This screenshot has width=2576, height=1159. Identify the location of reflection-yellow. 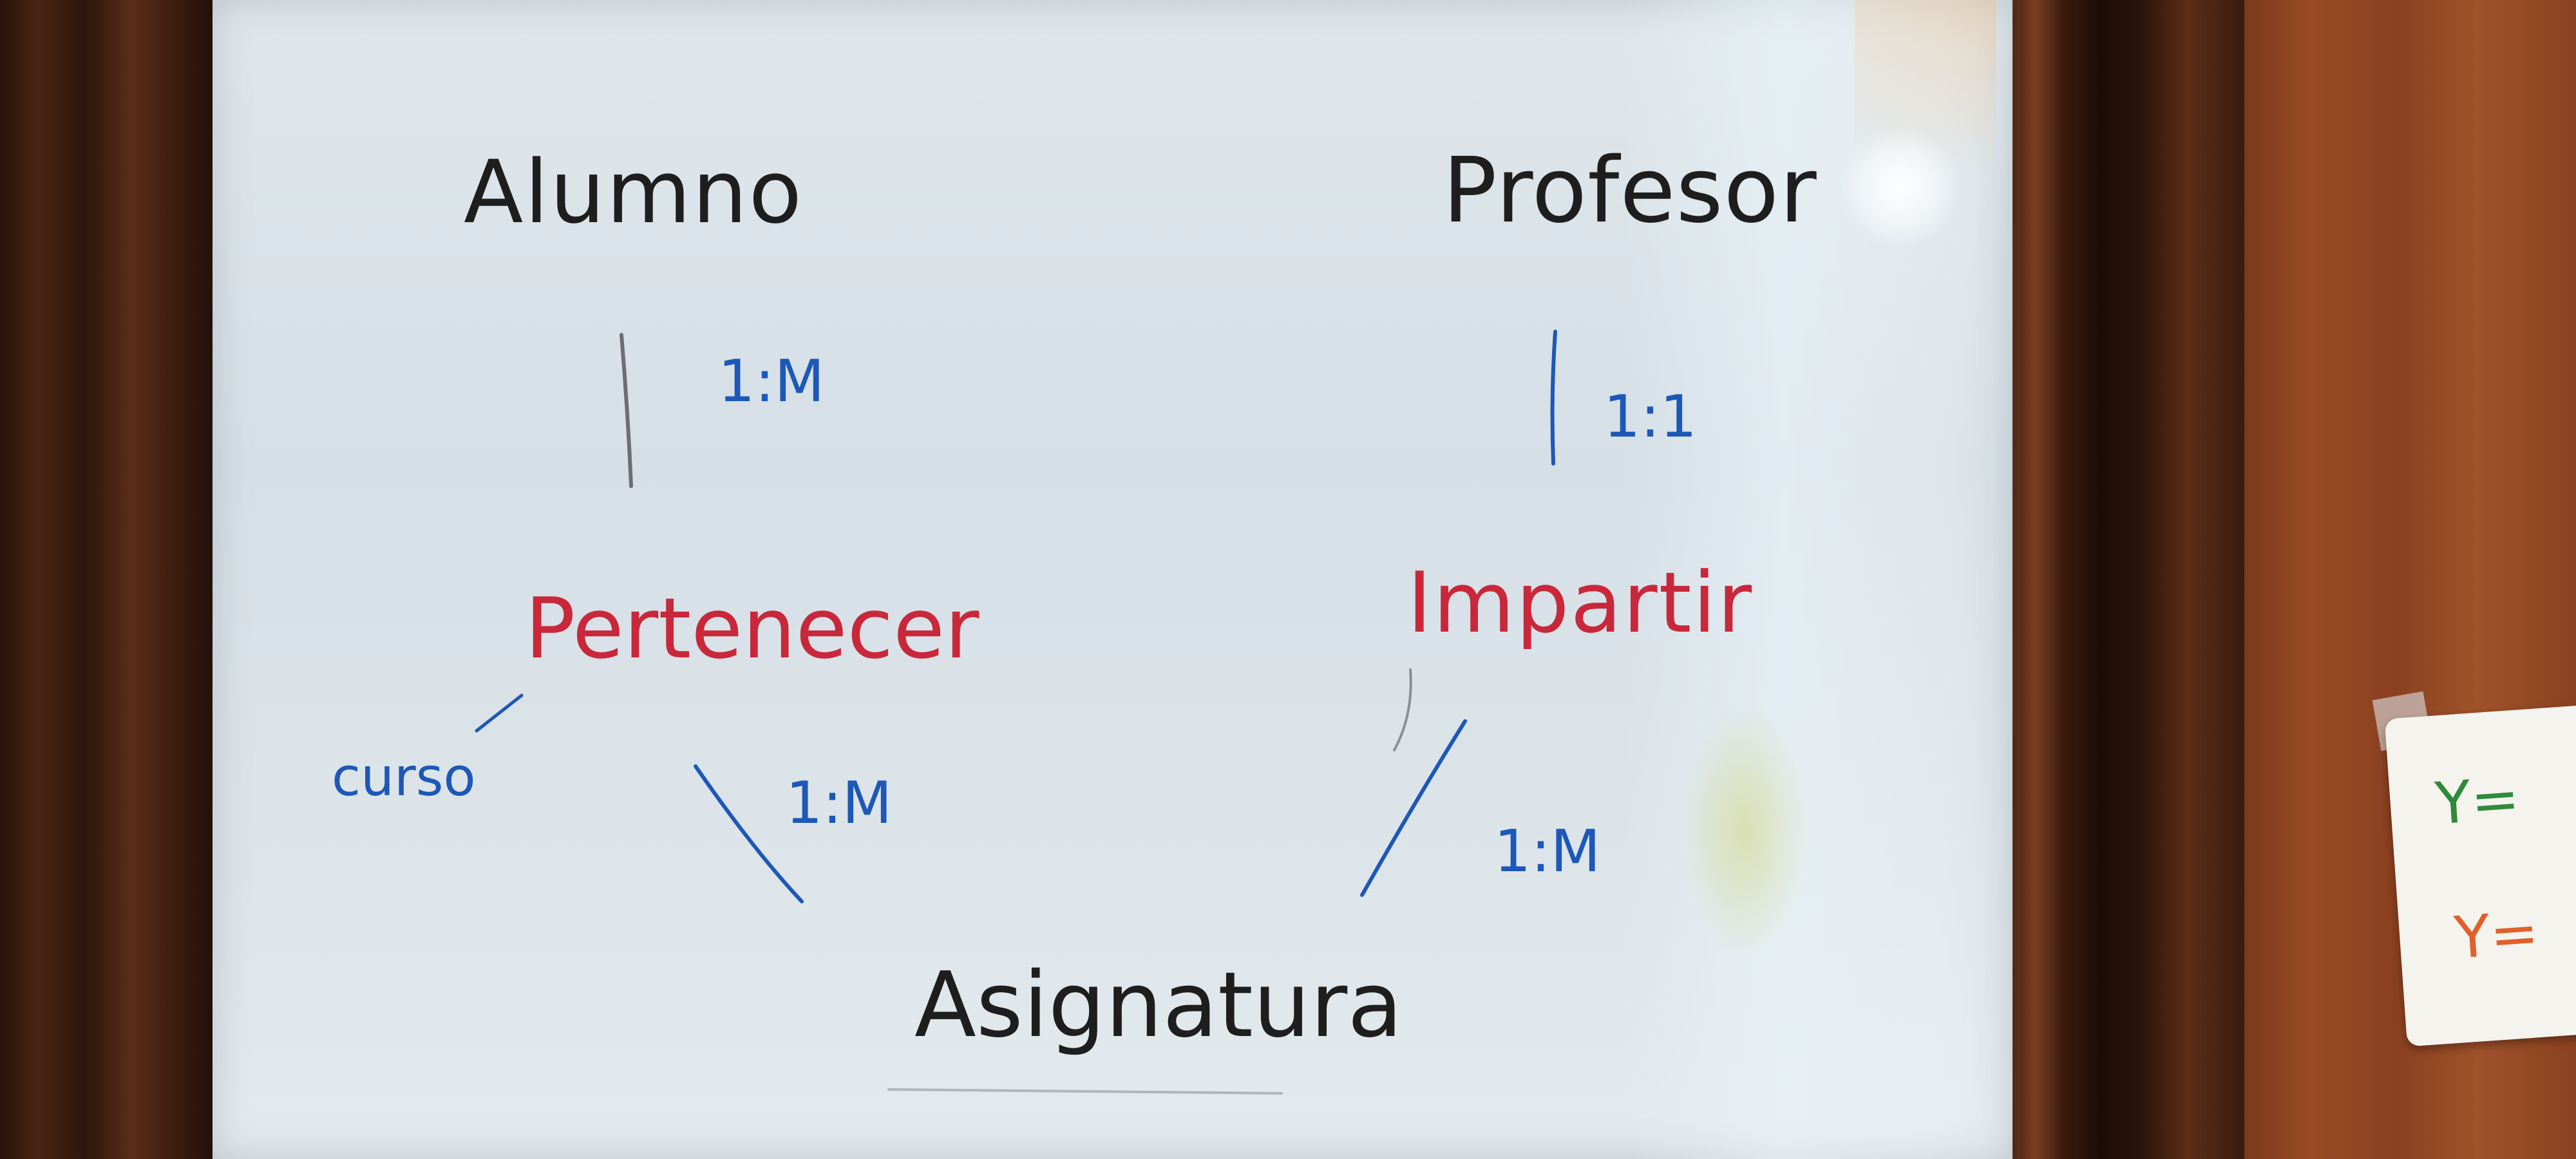
(1746, 830).